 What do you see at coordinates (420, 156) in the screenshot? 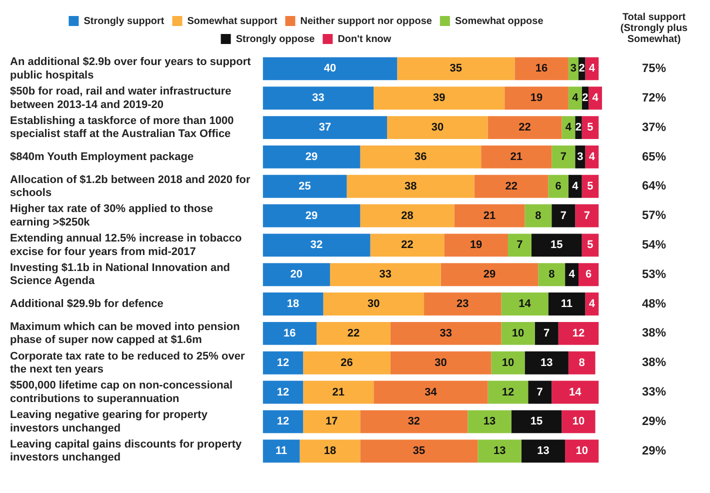
I see `data-label: 36` at bounding box center [420, 156].